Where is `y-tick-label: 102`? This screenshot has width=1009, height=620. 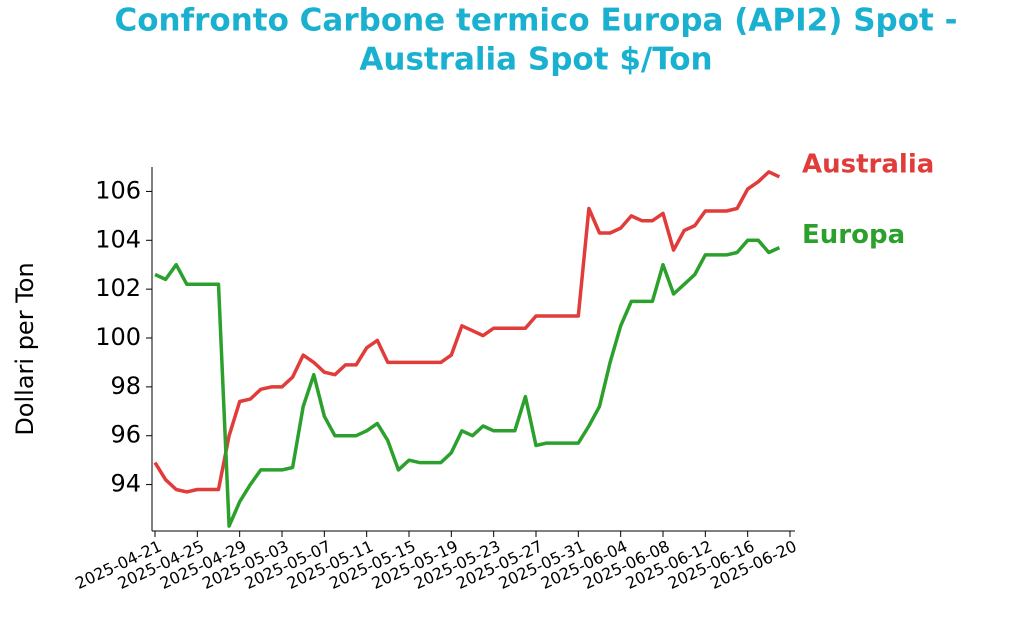 y-tick-label: 102 is located at coordinates (118, 288).